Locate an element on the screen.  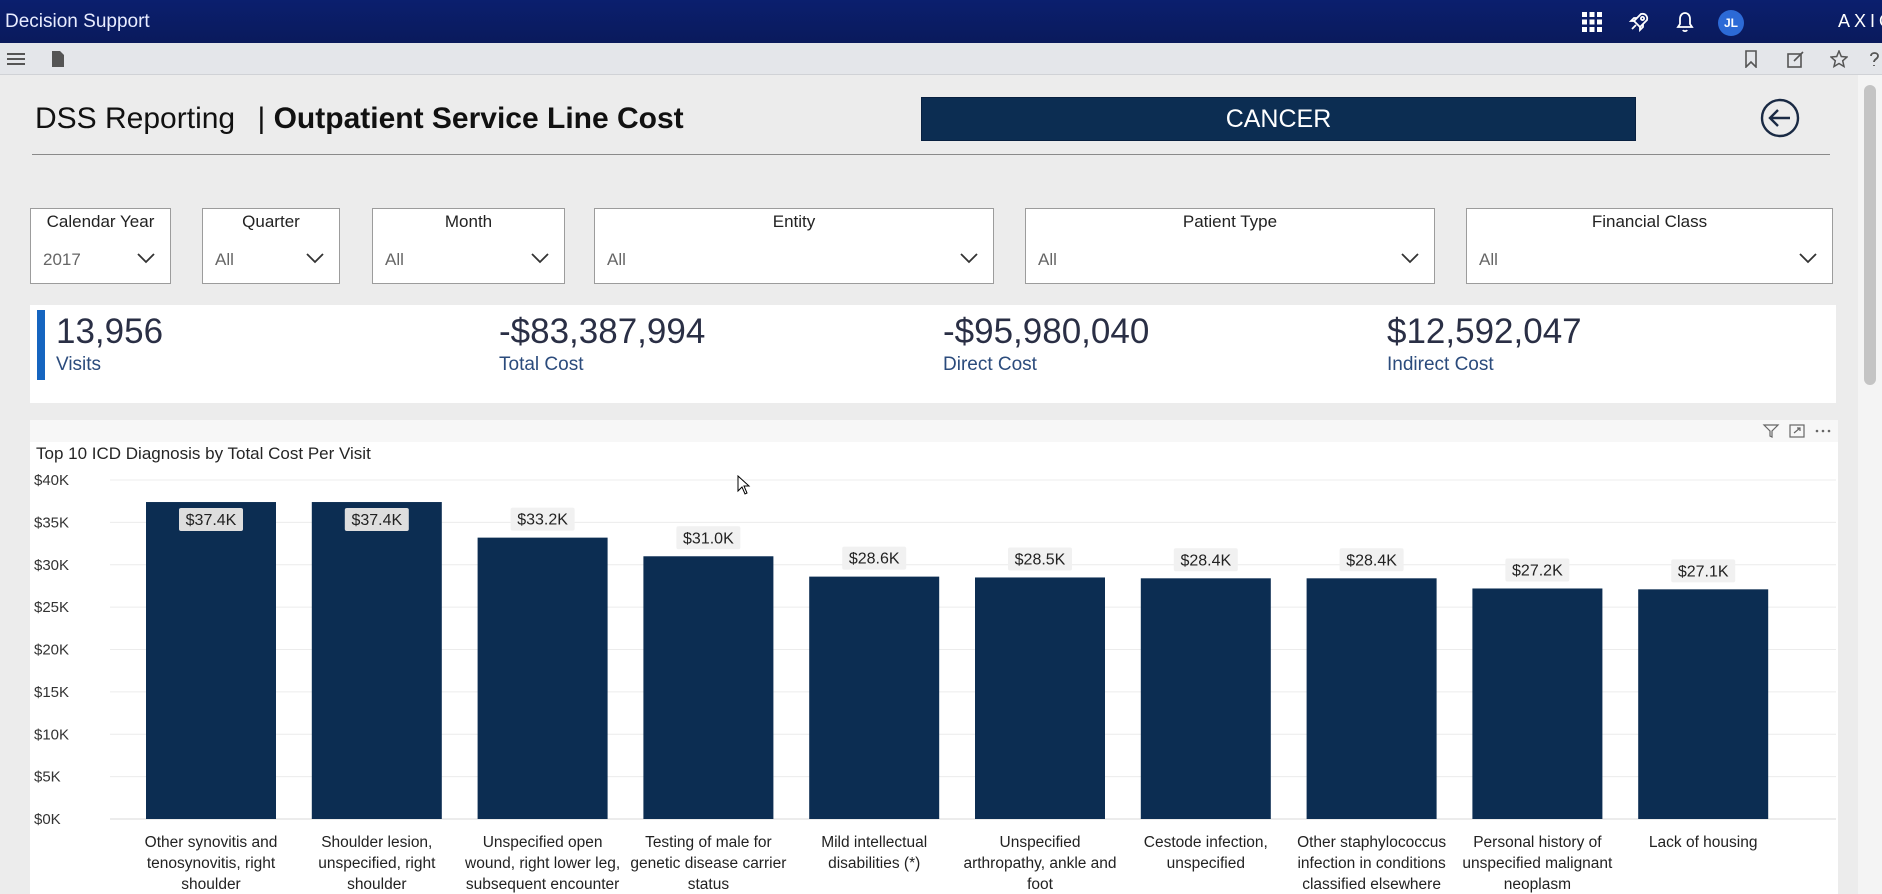
filter-value: 2017 is located at coordinates (62, 259).